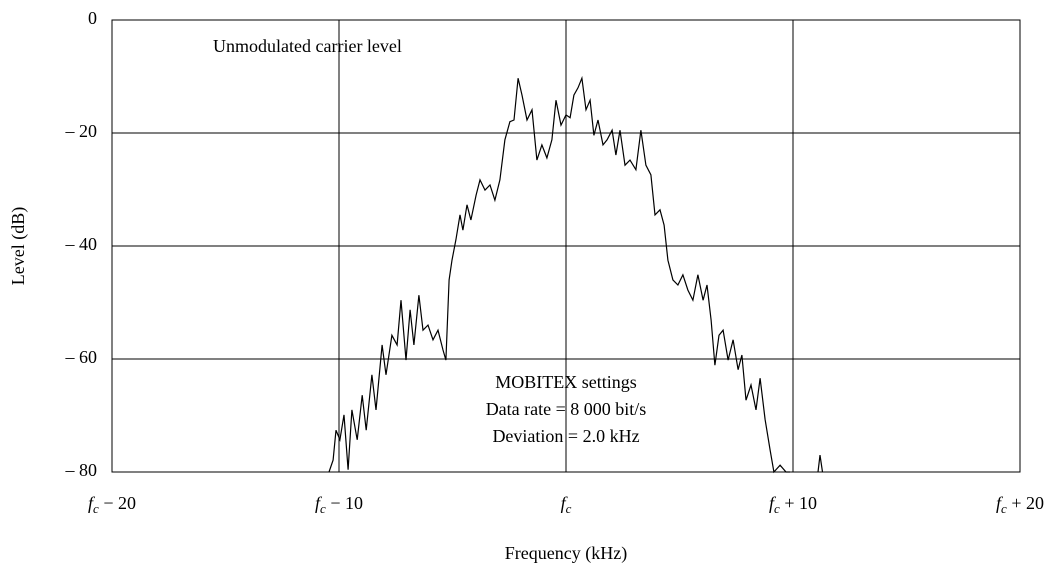 Image resolution: width=1056 pixels, height=569 pixels. Describe the element at coordinates (81, 131) in the screenshot. I see `y-tick-label: – 20` at that location.